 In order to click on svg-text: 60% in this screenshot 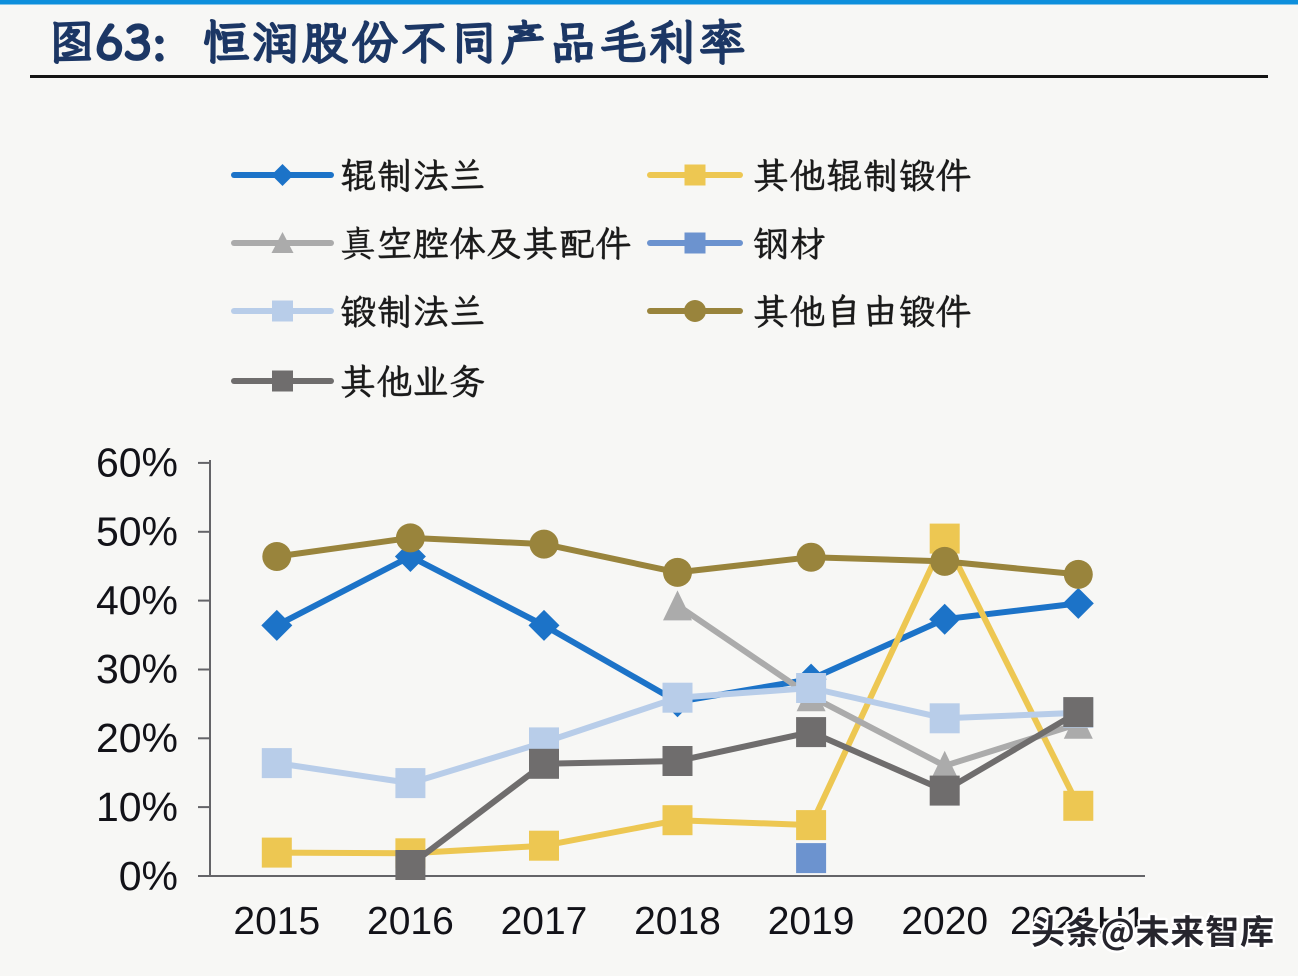, I will do `click(137, 463)`.